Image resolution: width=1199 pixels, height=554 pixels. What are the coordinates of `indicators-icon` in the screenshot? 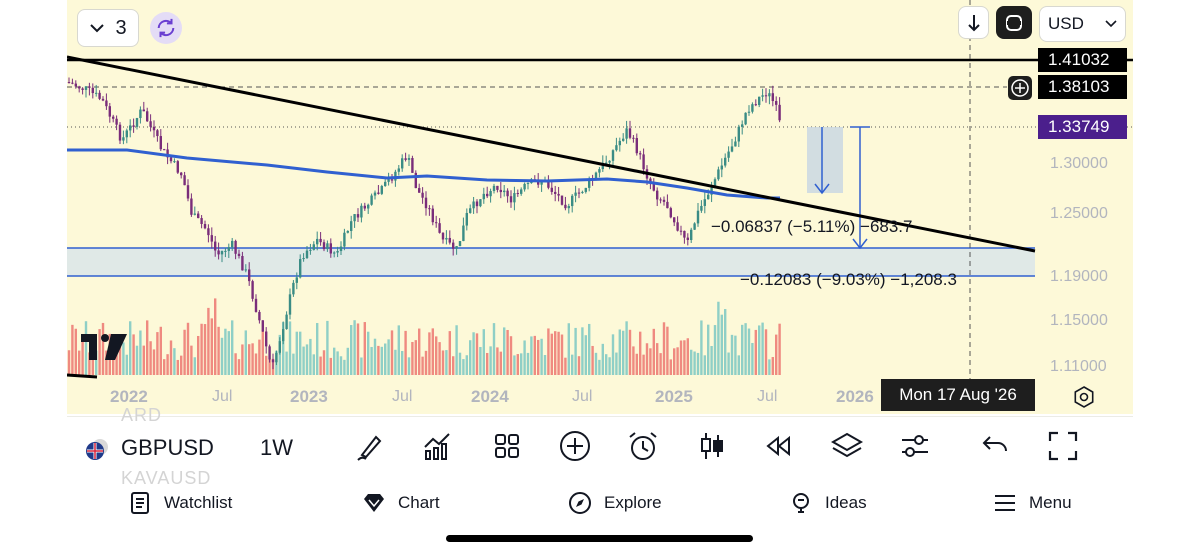 It's located at (438, 446).